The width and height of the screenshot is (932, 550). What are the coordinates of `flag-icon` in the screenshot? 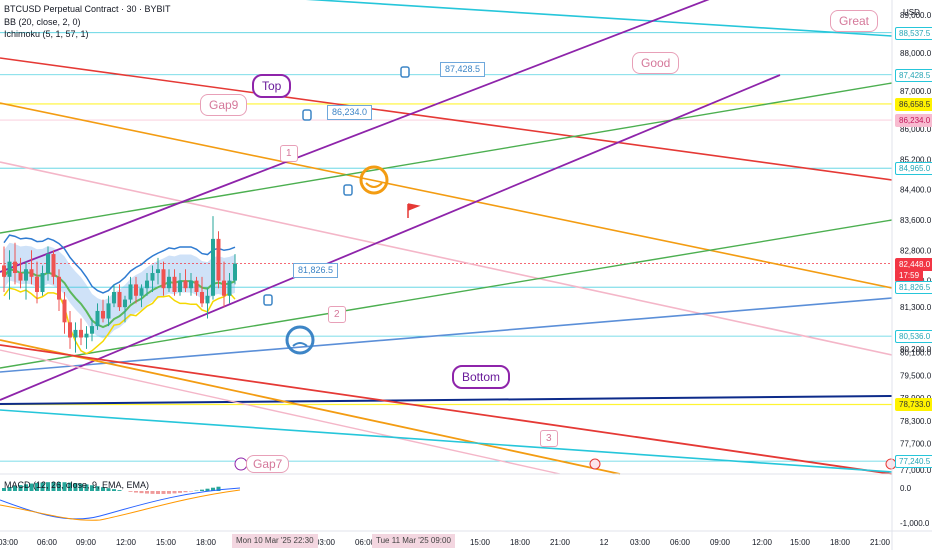 It's located at (414, 210).